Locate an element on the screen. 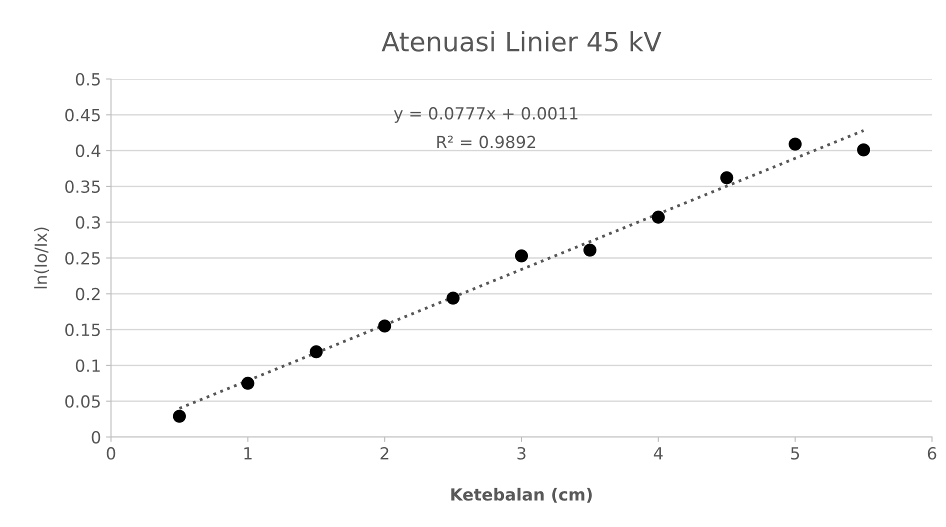  y-tick-label: 0.15 is located at coordinates (82, 330).